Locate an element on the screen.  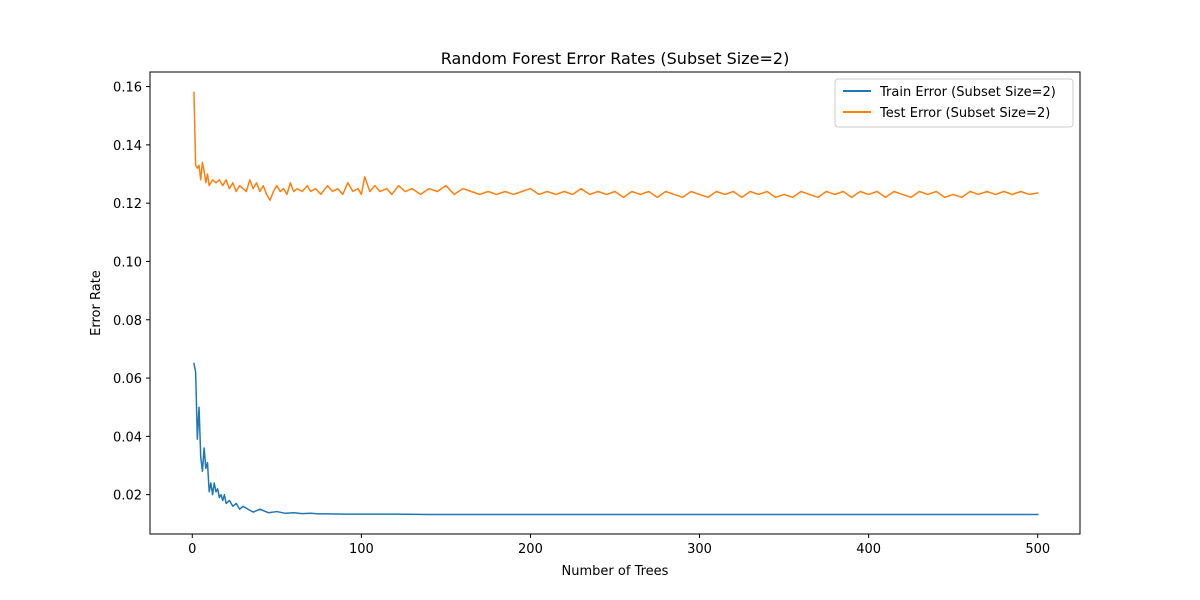
x-tick-label: 100 is located at coordinates (361, 549).